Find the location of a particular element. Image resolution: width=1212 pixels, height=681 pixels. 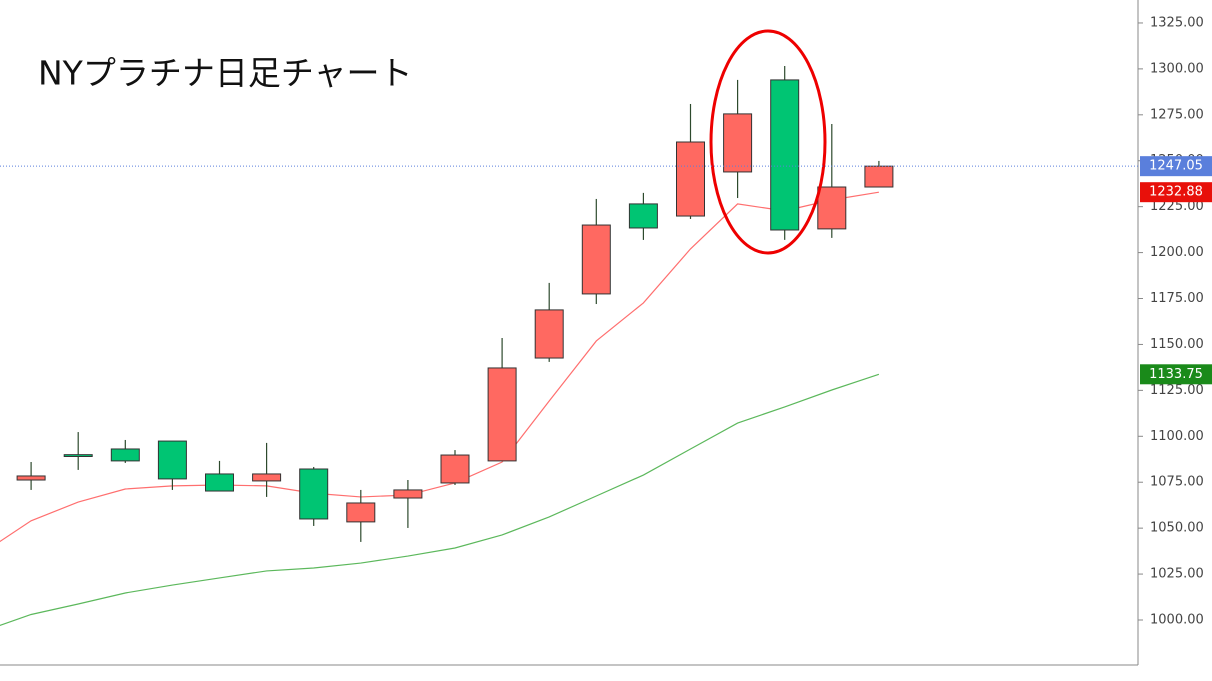

y-tick-label: 1125.00 is located at coordinates (1177, 390).